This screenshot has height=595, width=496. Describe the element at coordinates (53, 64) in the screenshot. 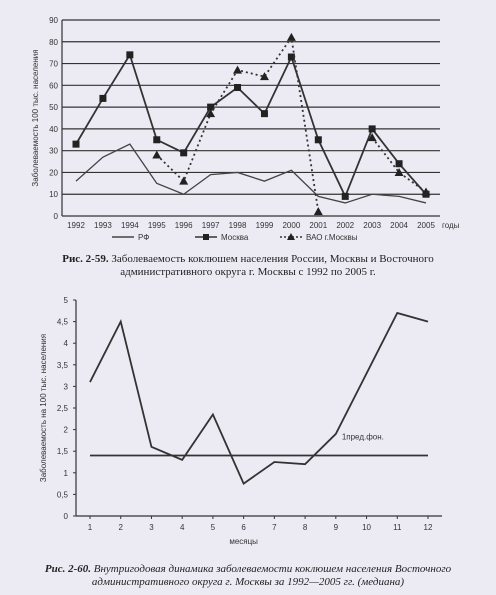

I see `y-tick-label: 70` at that location.